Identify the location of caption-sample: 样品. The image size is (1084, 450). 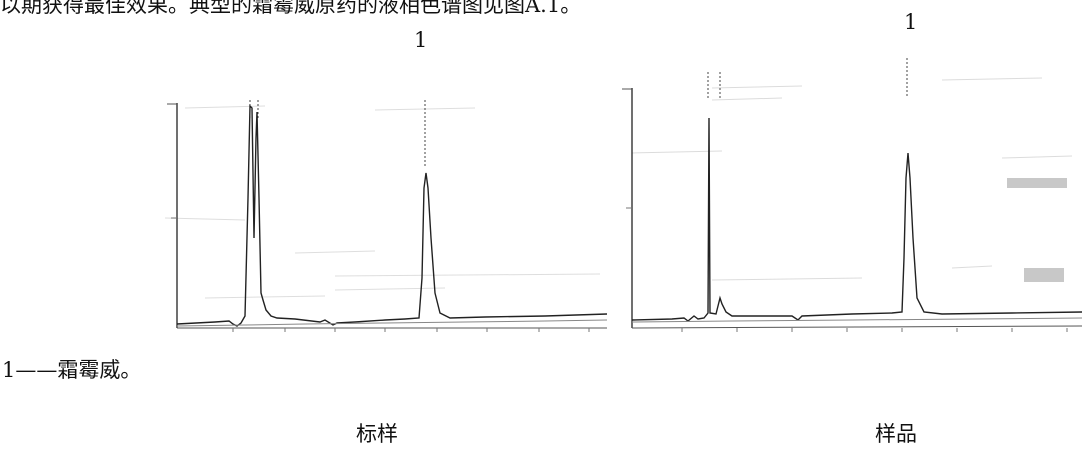
(896, 434).